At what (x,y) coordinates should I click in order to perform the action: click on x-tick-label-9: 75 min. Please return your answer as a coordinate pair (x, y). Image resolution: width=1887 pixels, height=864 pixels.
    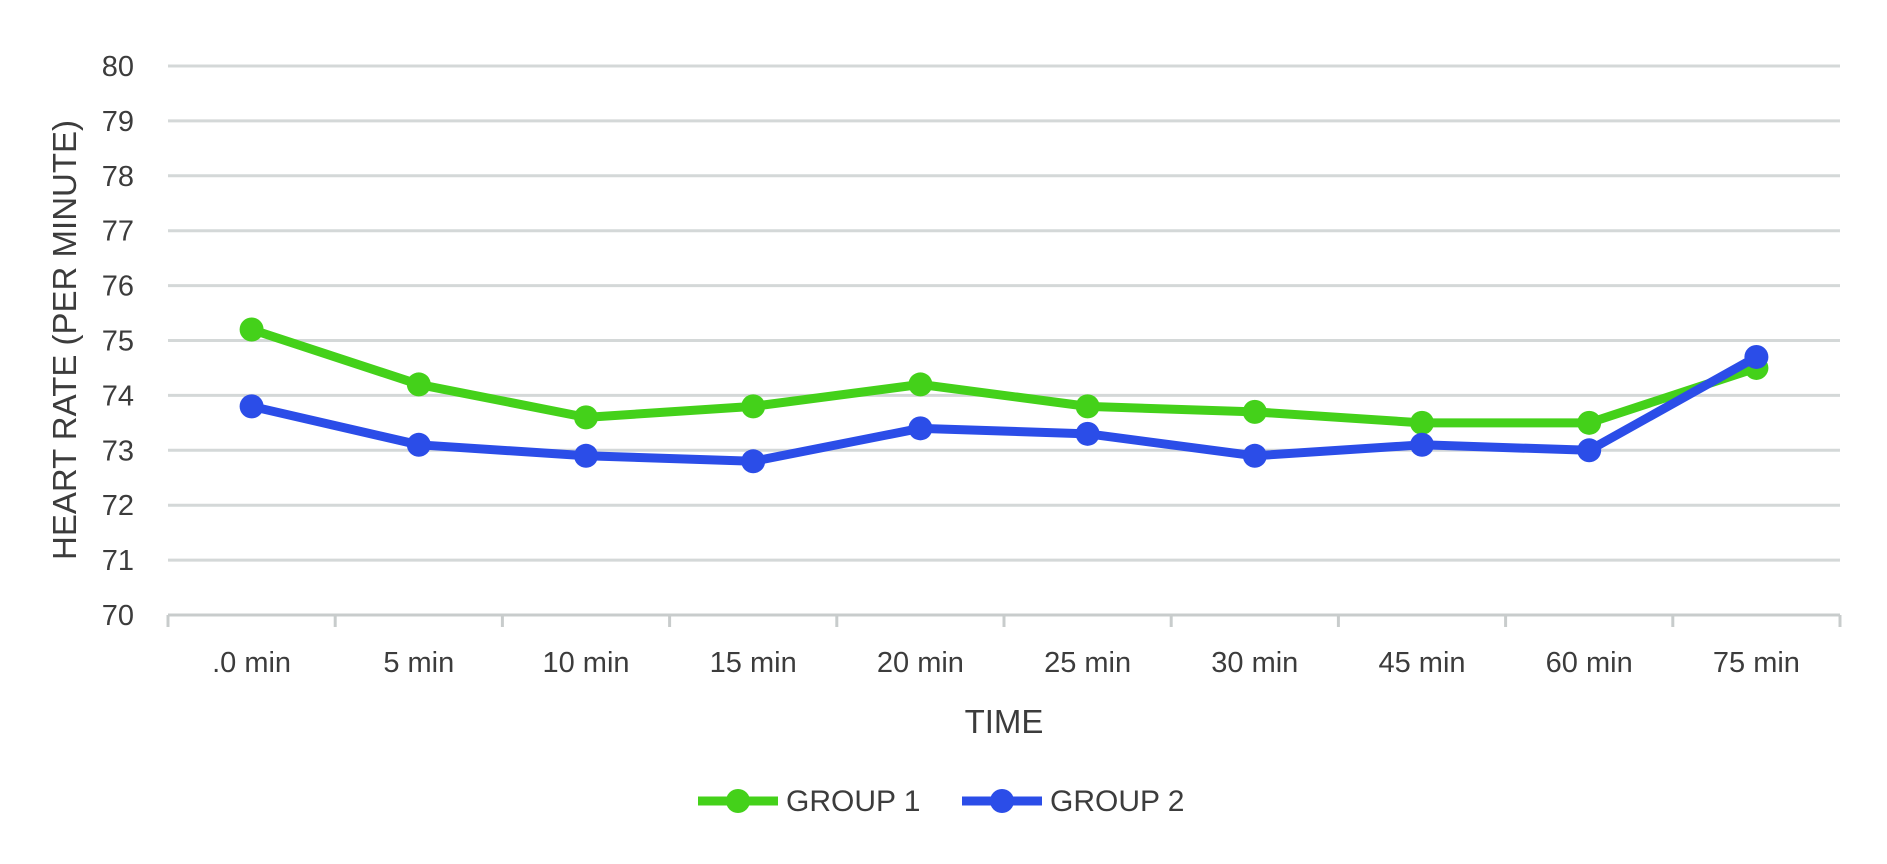
    Looking at the image, I should click on (1756, 663).